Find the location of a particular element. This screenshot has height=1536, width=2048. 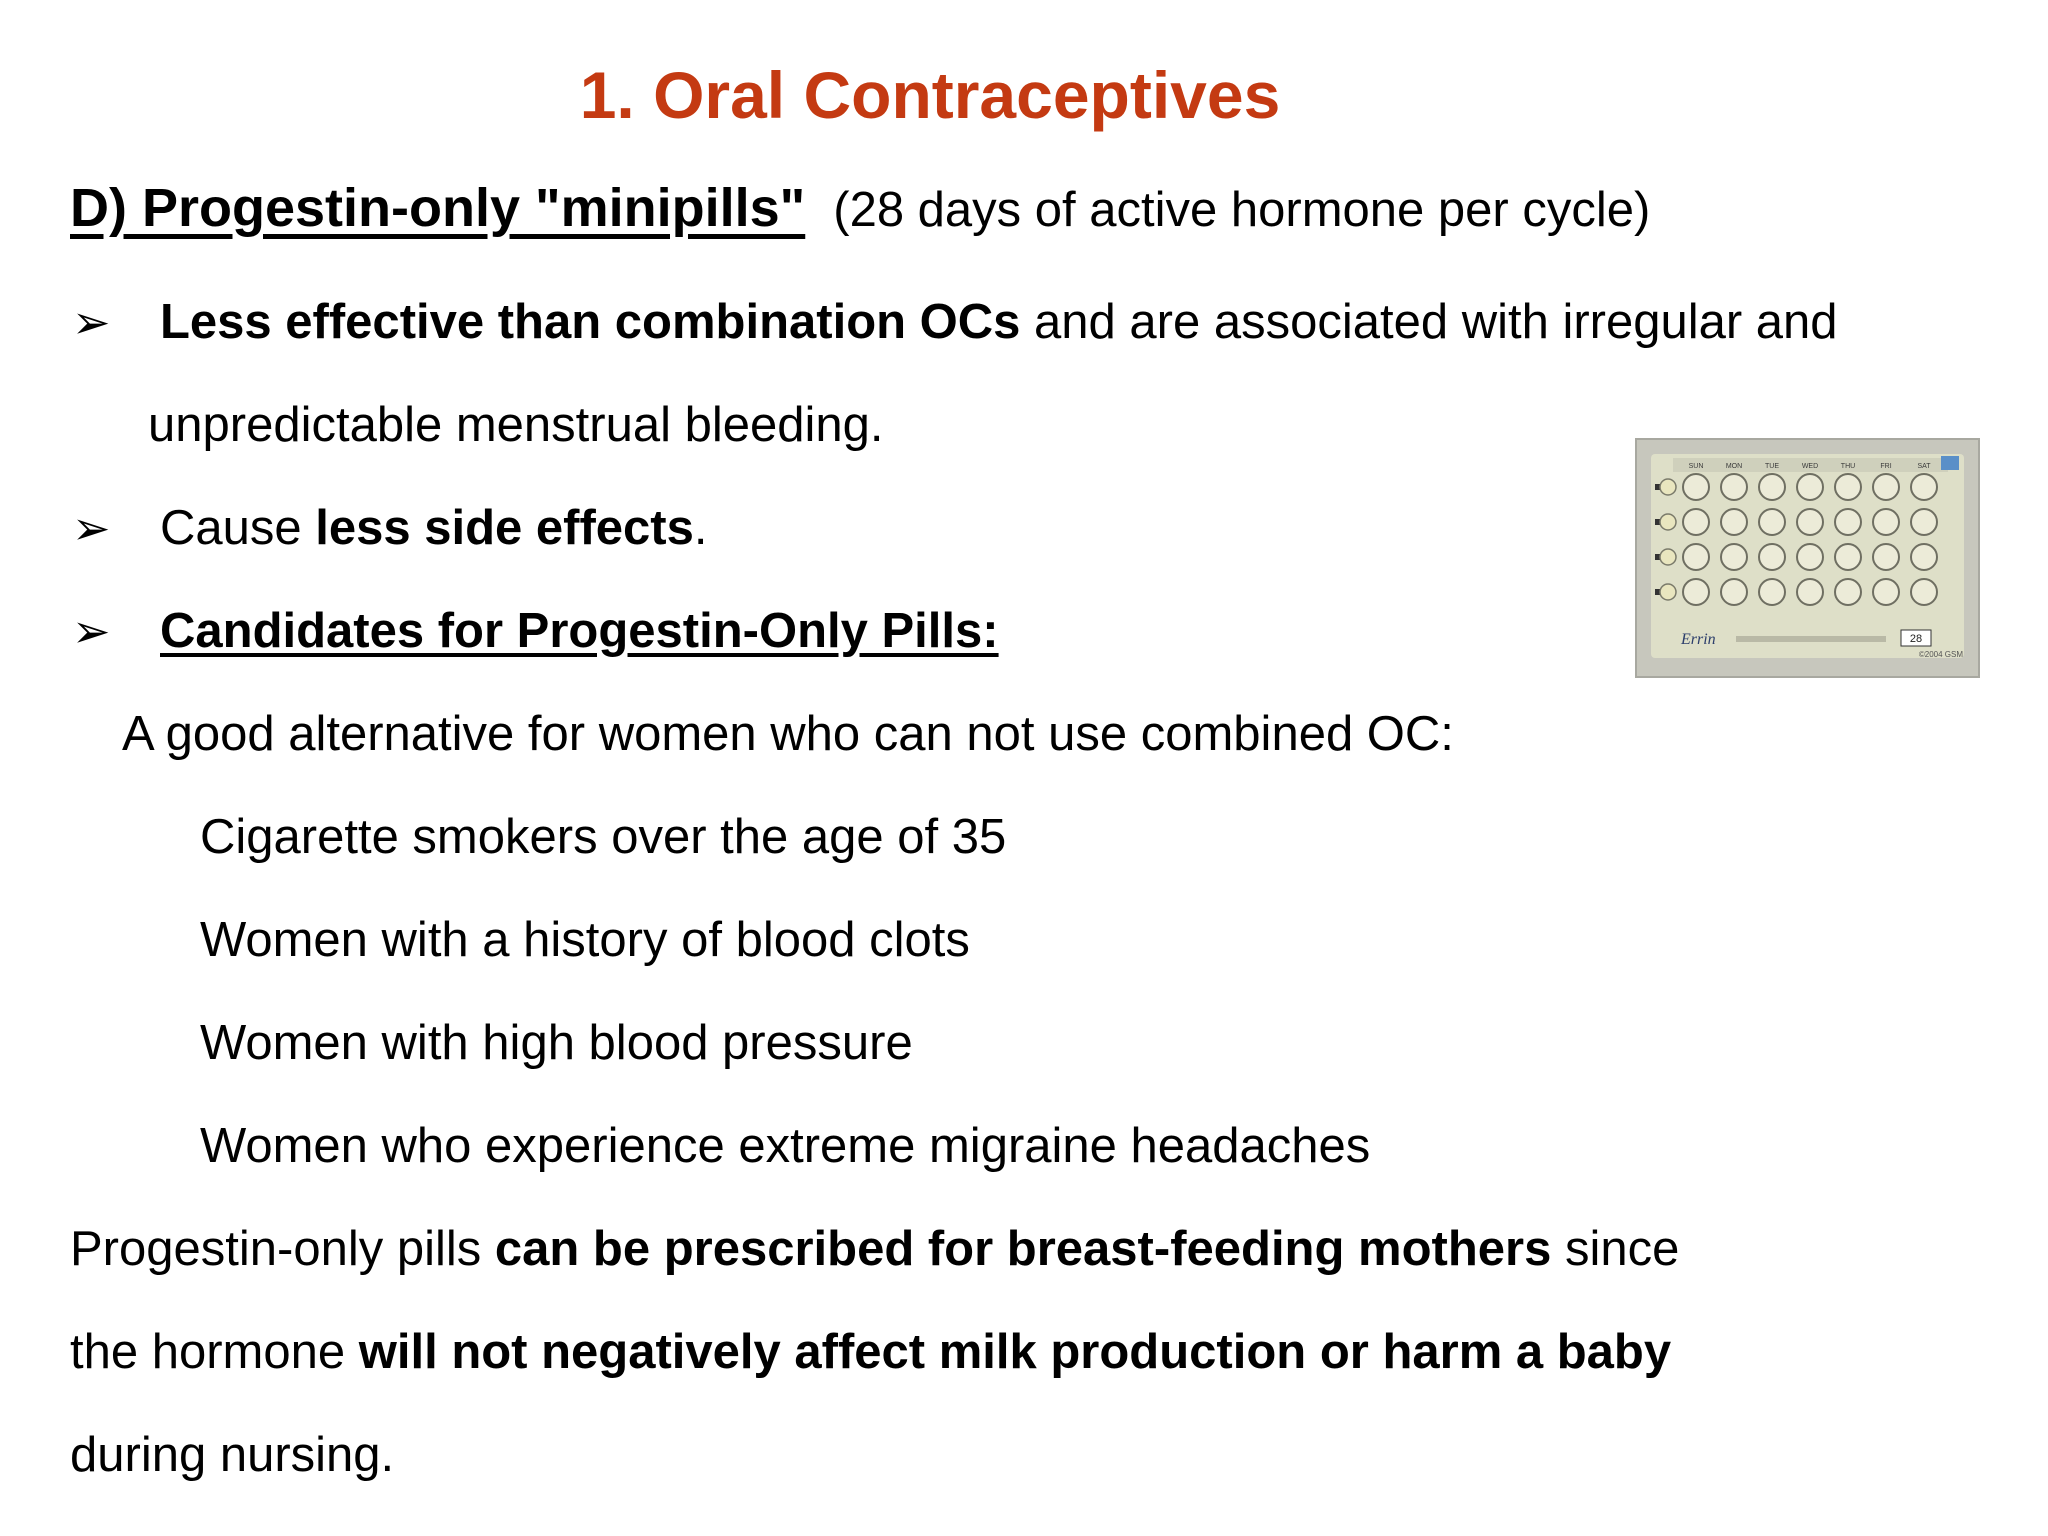

pill-blister-pack-image: SUN MON TUE WED THU FRI SAT Errin 28 ©2004 GSM is located at coordinates (1807, 558).